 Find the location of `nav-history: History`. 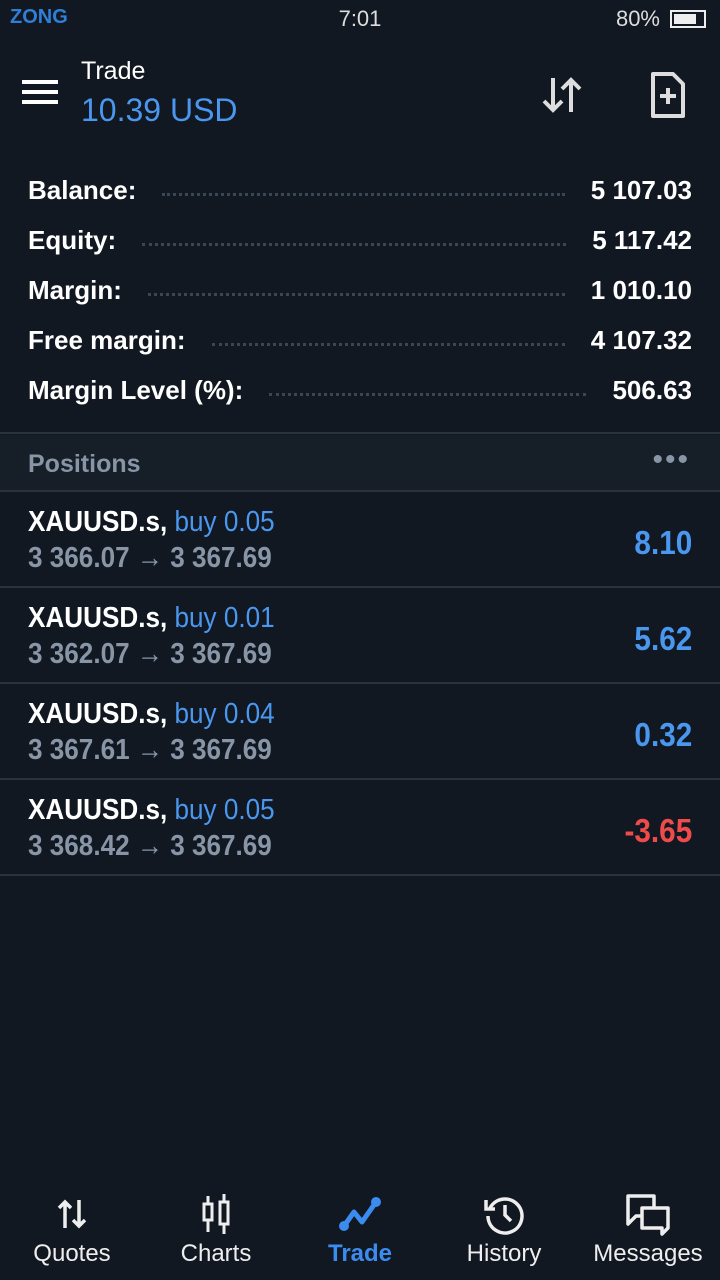

nav-history: History is located at coordinates (504, 1230).